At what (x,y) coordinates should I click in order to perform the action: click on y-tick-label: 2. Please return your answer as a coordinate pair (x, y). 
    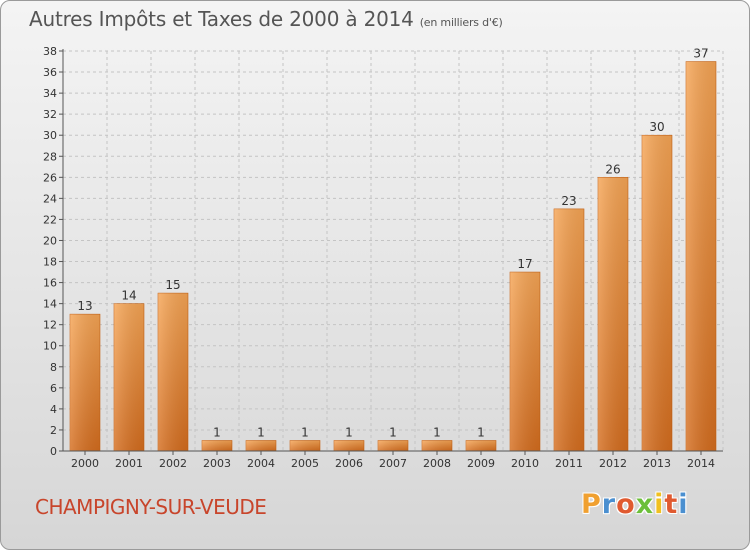
    Looking at the image, I should click on (53, 430).